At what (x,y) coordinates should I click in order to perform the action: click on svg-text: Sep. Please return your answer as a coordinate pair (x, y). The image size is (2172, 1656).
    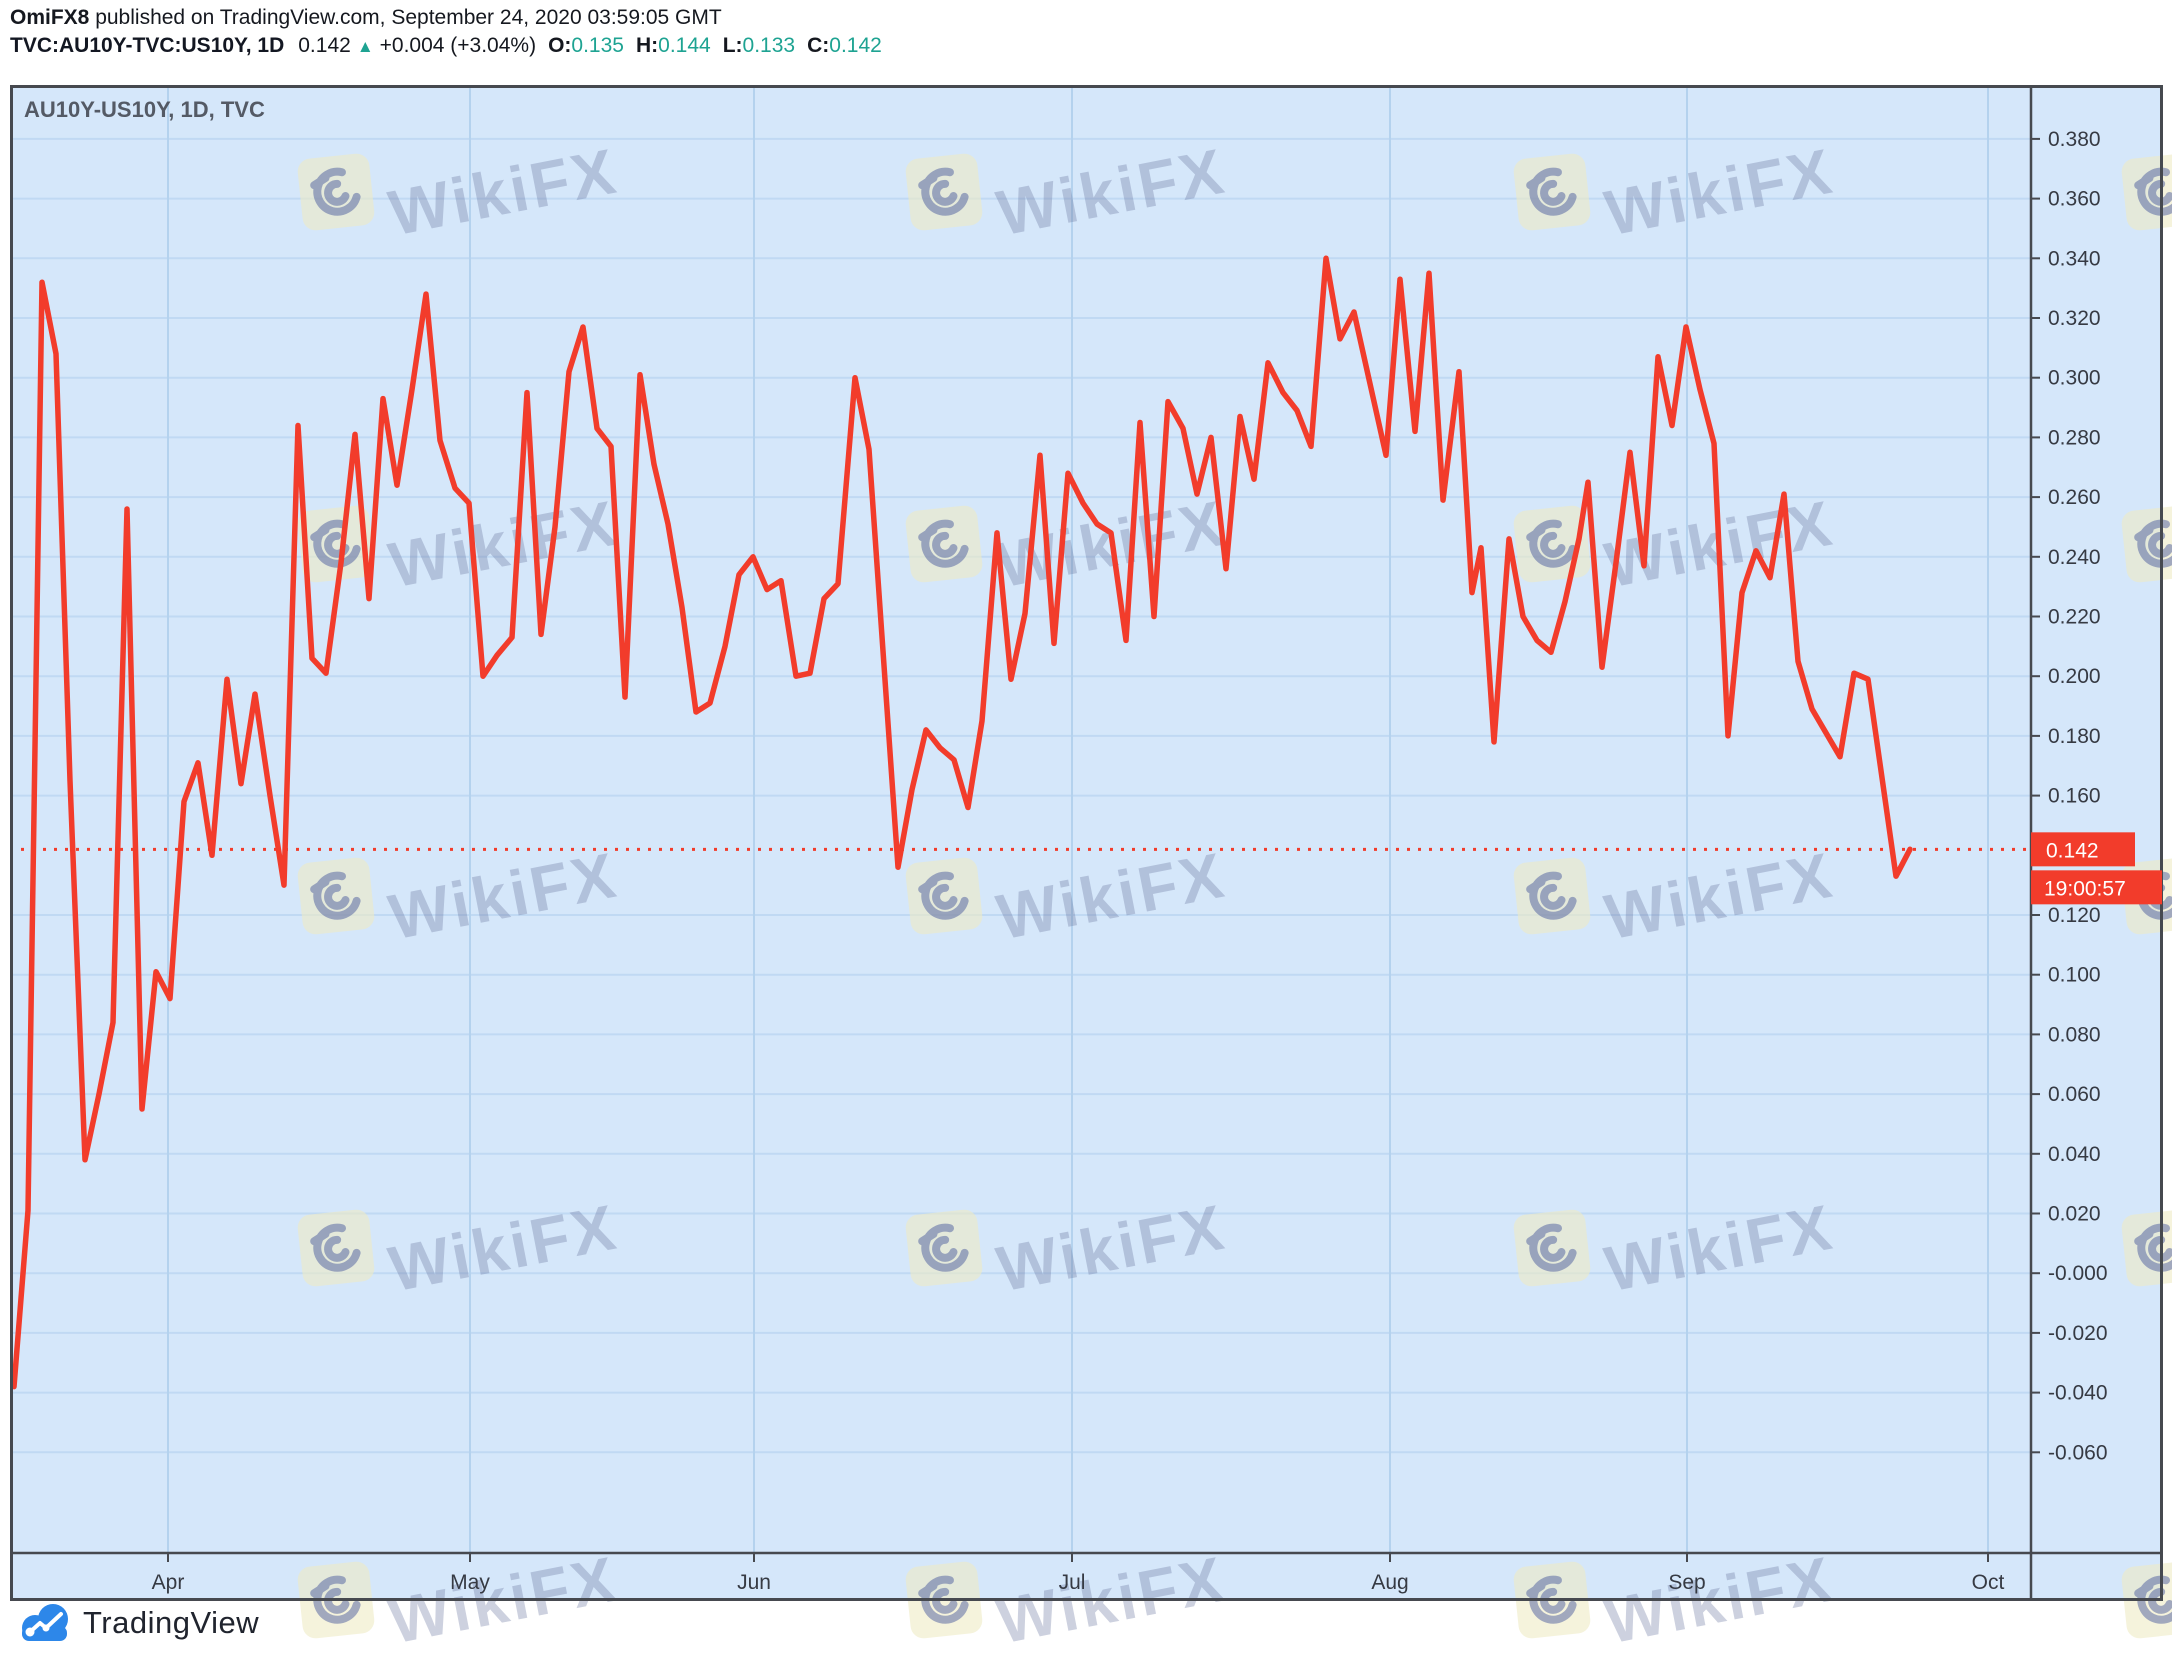
    Looking at the image, I should click on (1686, 1582).